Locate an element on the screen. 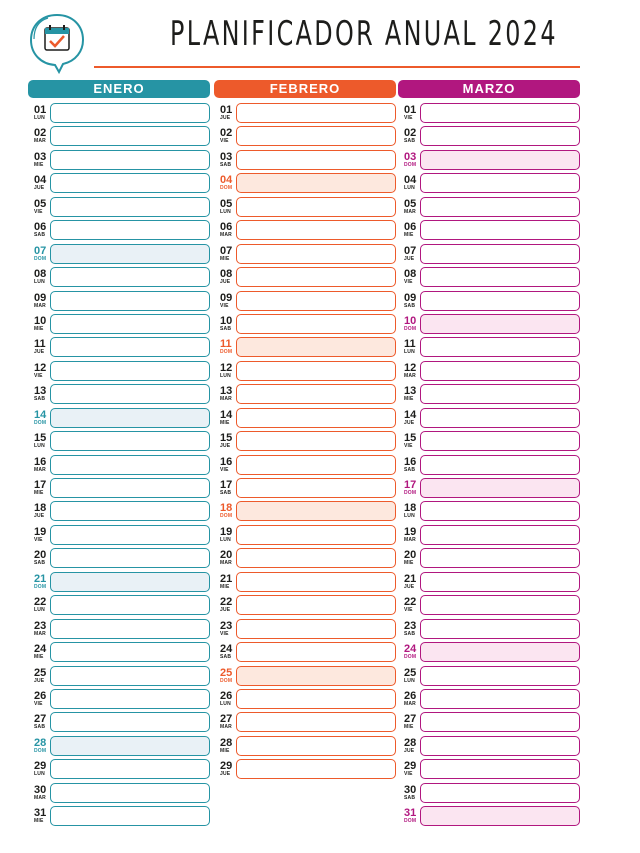 The width and height of the screenshot is (640, 853). weekday-label: SAB is located at coordinates (226, 328).